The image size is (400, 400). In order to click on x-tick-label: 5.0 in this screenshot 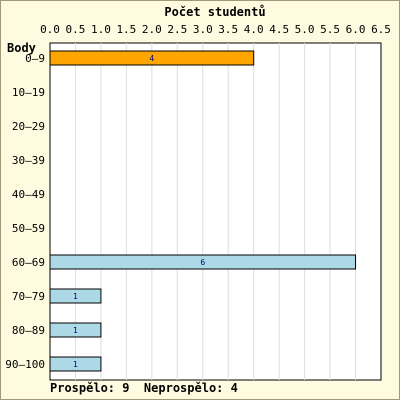, I will do `click(305, 29)`.